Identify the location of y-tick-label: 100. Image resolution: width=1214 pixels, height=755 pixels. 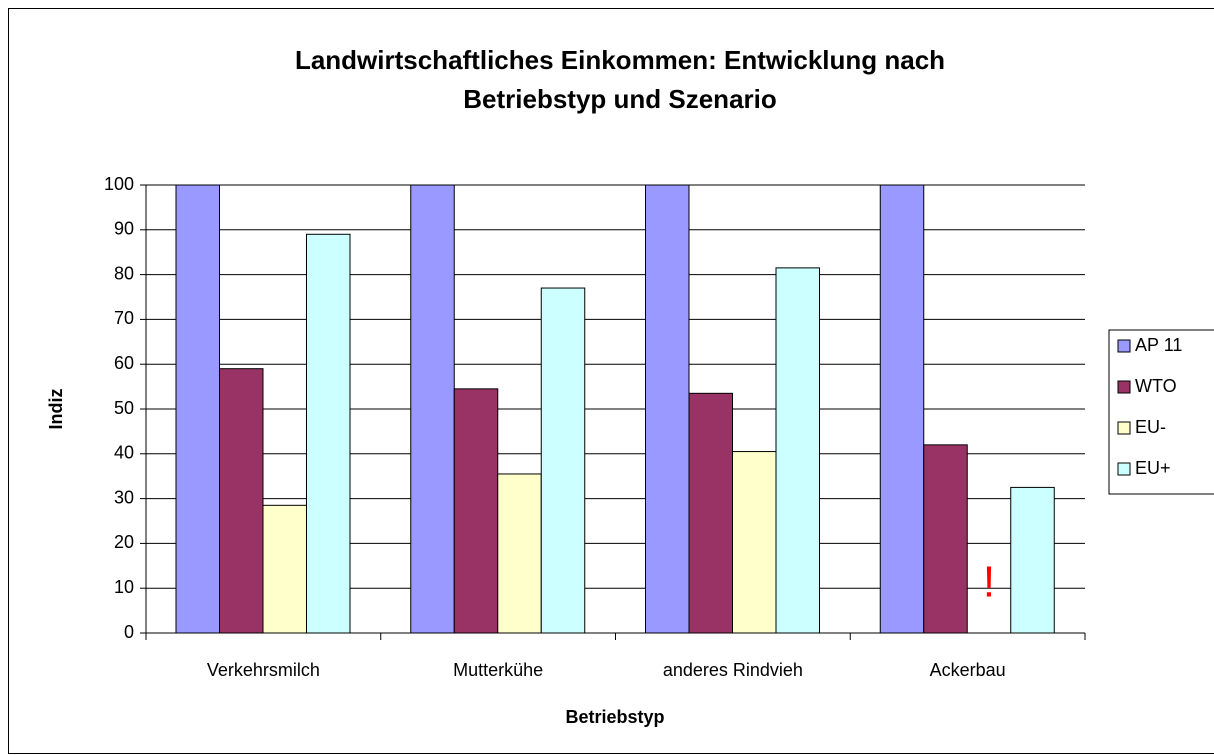
(119, 184).